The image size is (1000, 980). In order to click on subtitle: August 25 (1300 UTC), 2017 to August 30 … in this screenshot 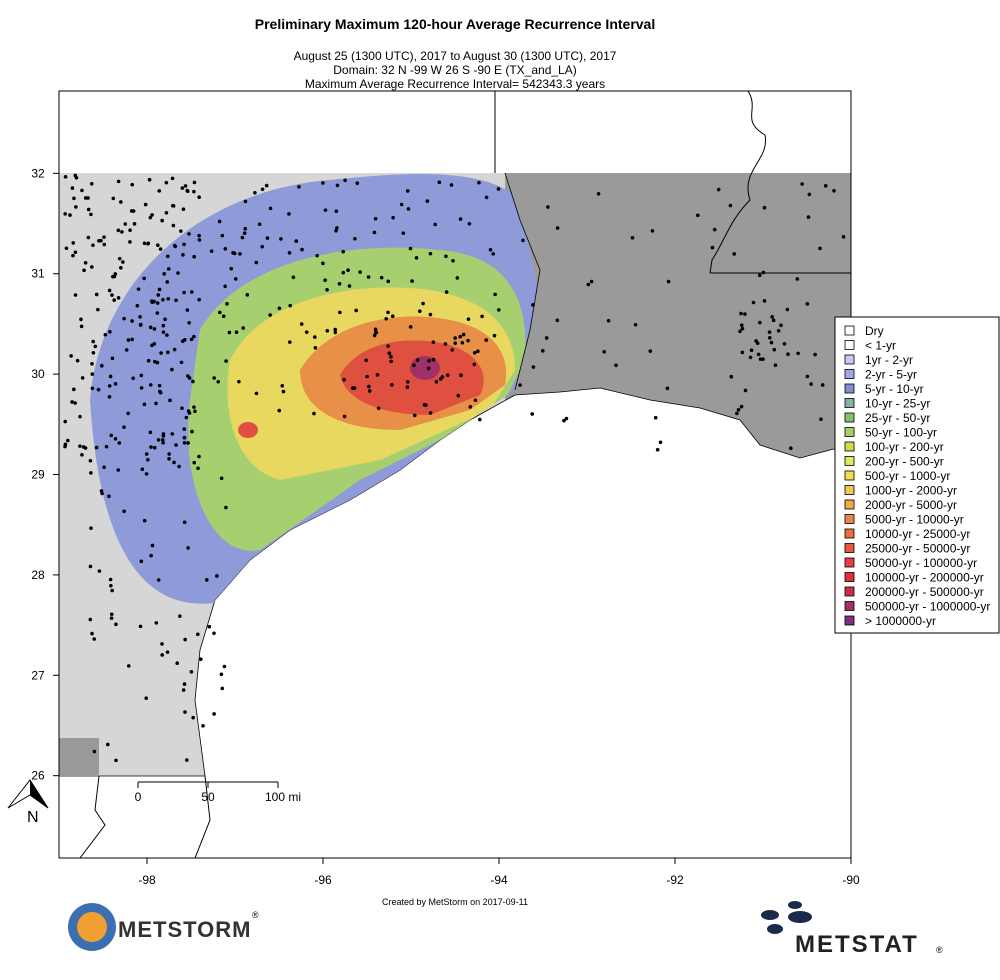, I will do `click(455, 56)`.